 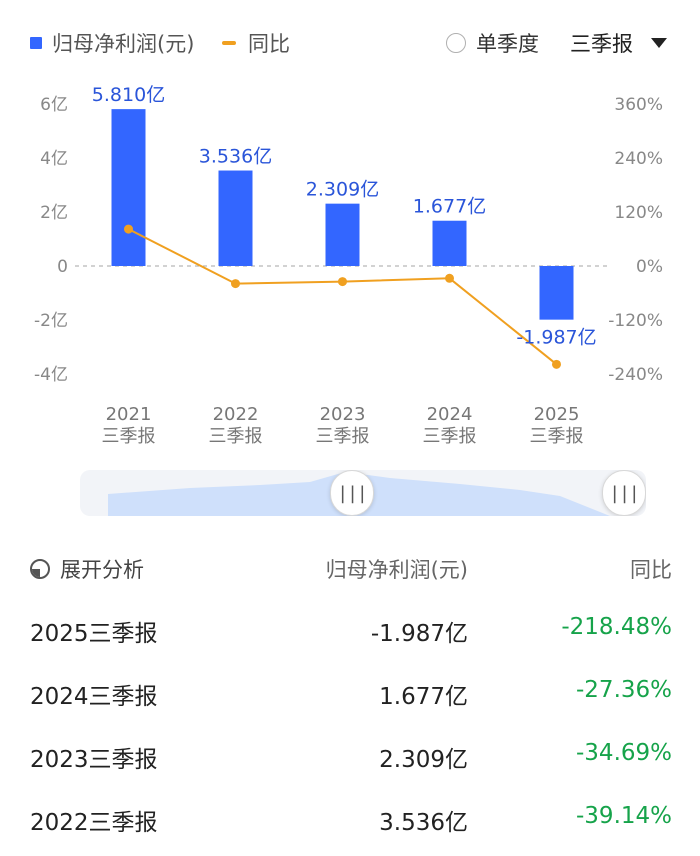 I want to click on legend-item-net-profit: 归母净利润(元), so click(x=112, y=43).